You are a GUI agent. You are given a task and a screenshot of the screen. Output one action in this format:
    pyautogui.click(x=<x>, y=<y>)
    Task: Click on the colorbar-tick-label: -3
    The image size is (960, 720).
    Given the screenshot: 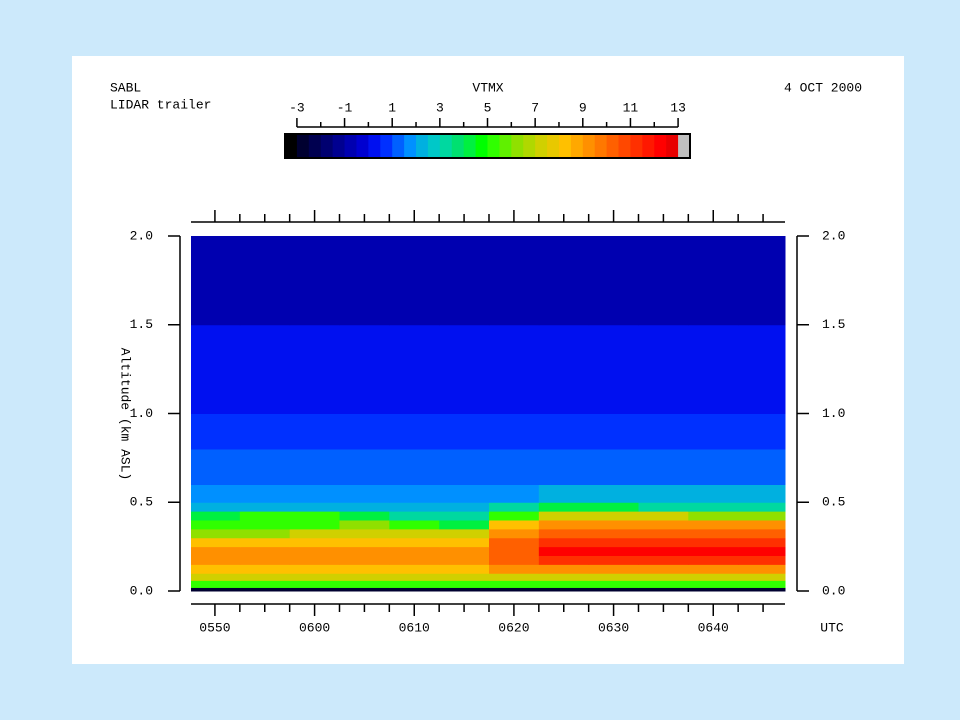 What is the action you would take?
    pyautogui.click(x=297, y=107)
    